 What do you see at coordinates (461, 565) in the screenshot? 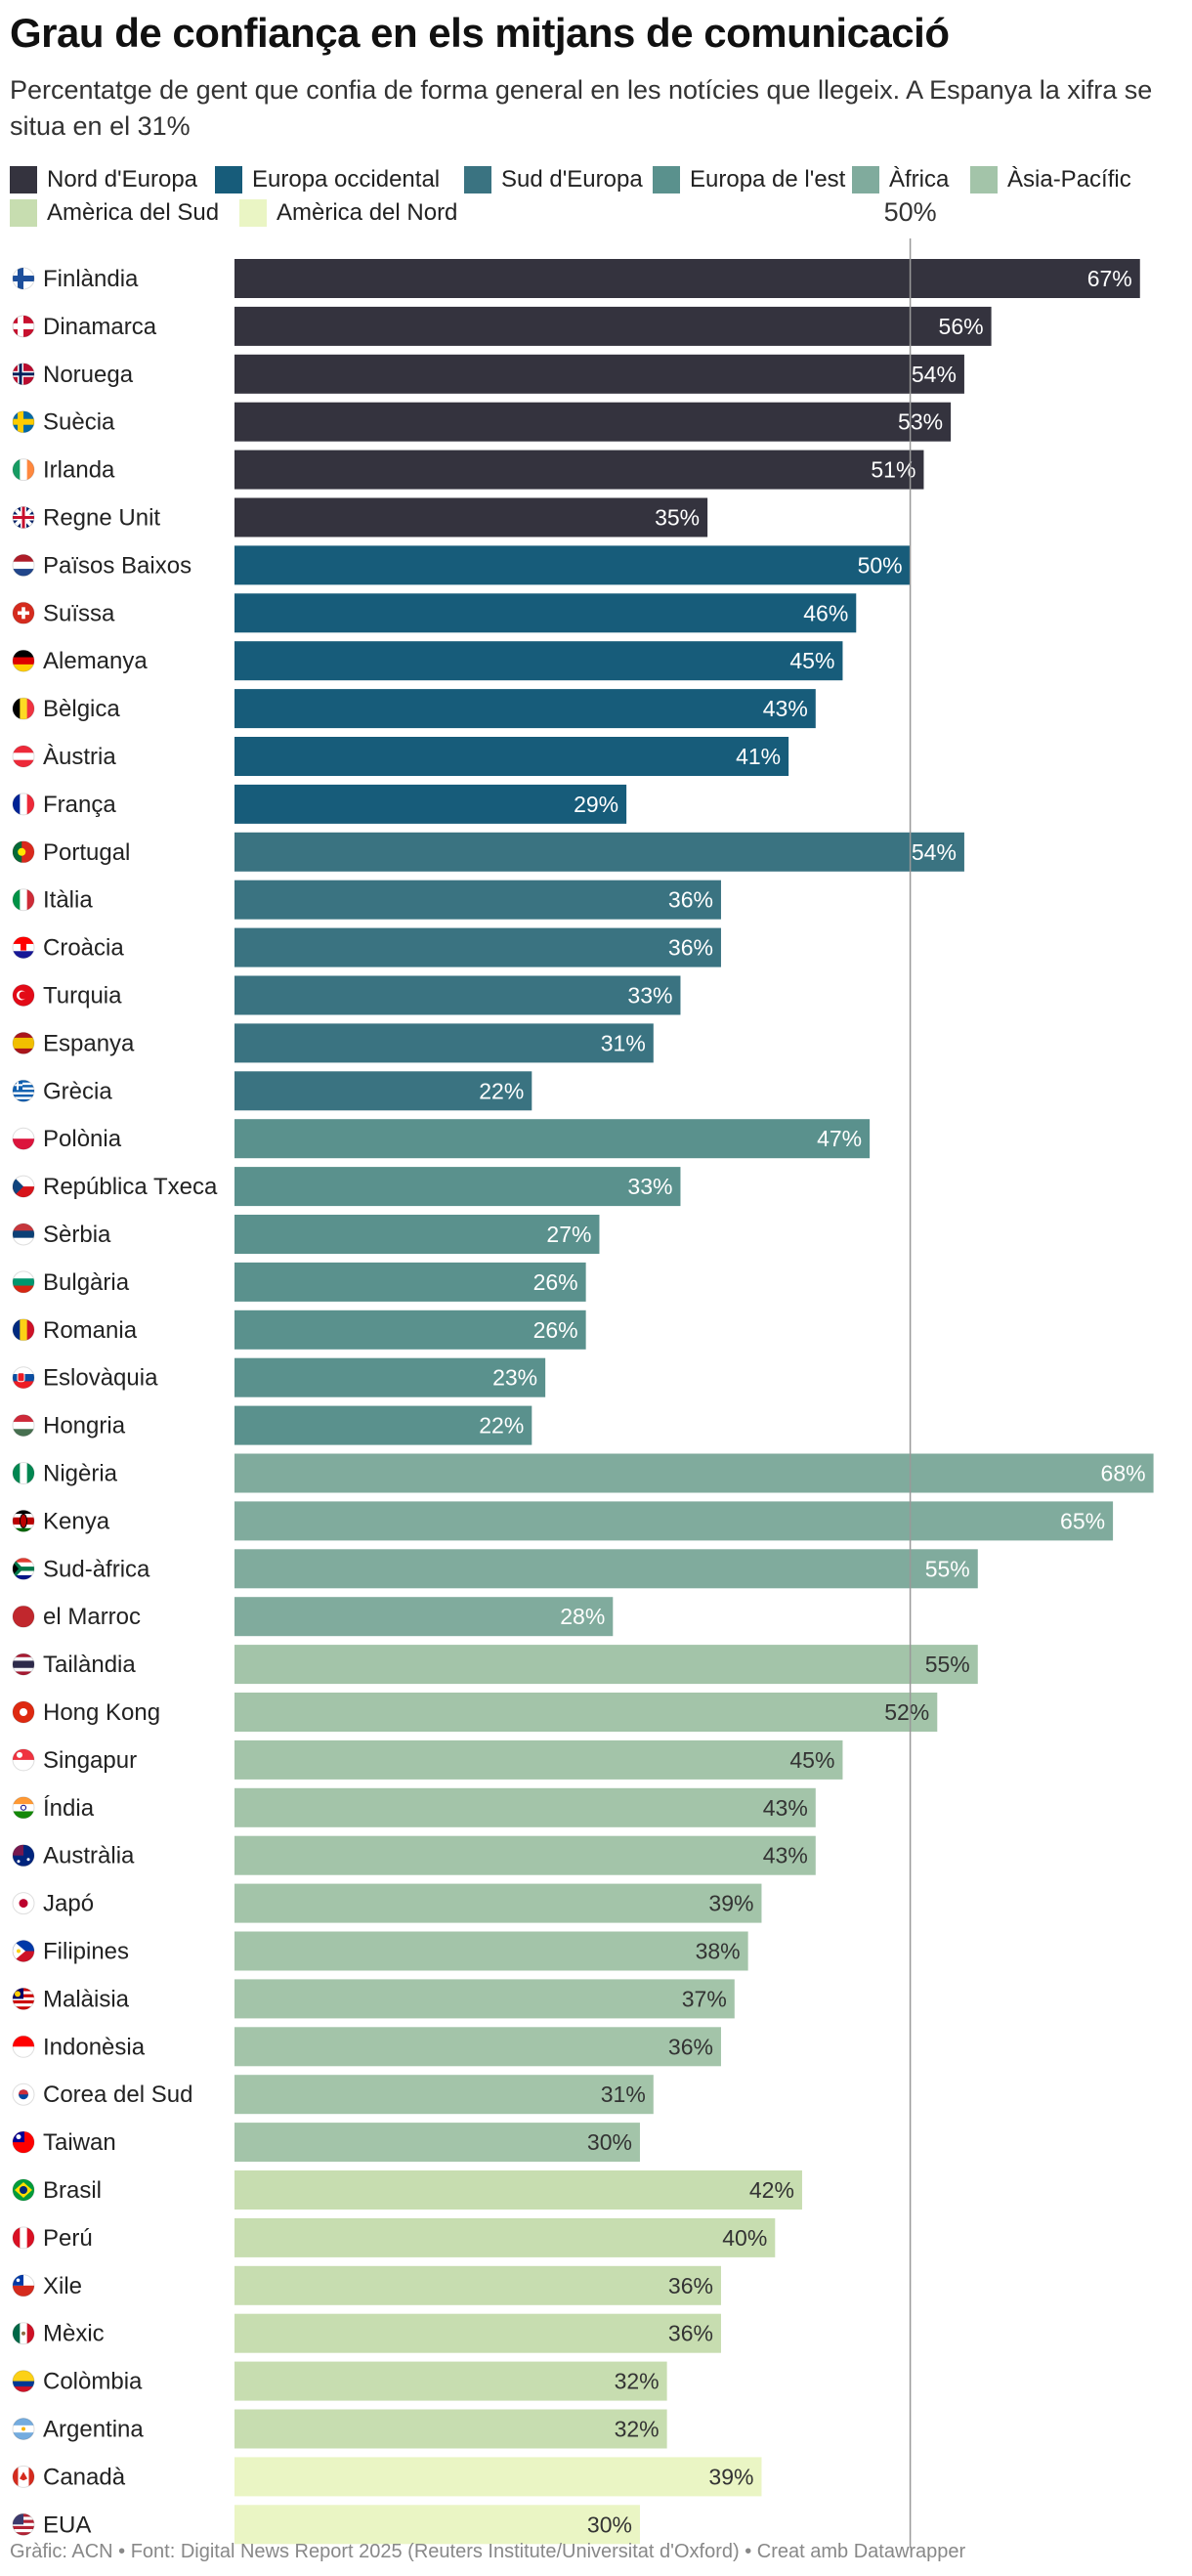
I see `bar-row: Països Baixos 50%` at bounding box center [461, 565].